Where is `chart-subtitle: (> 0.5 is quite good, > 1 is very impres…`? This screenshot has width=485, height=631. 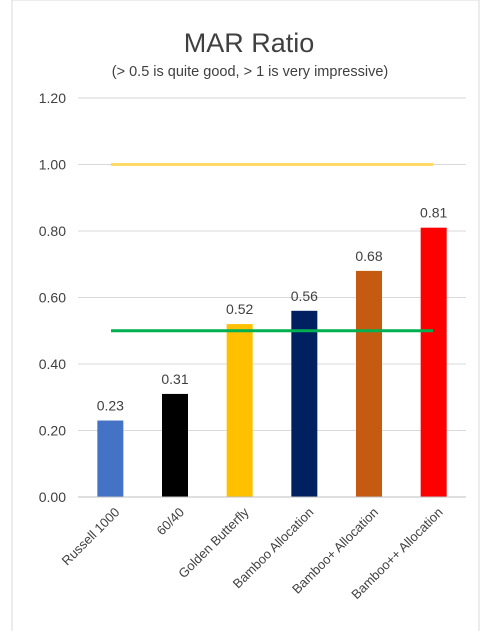
chart-subtitle: (> 0.5 is quite good, > 1 is very impres… is located at coordinates (250, 72).